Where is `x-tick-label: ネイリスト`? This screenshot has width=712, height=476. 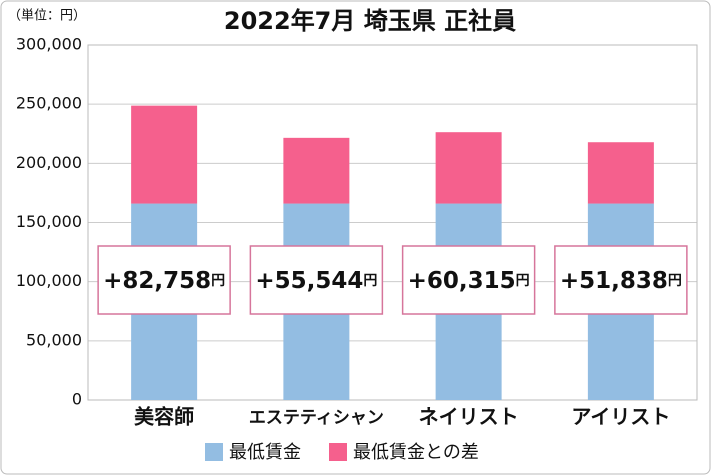
x-tick-label: ネイリスト is located at coordinates (469, 417).